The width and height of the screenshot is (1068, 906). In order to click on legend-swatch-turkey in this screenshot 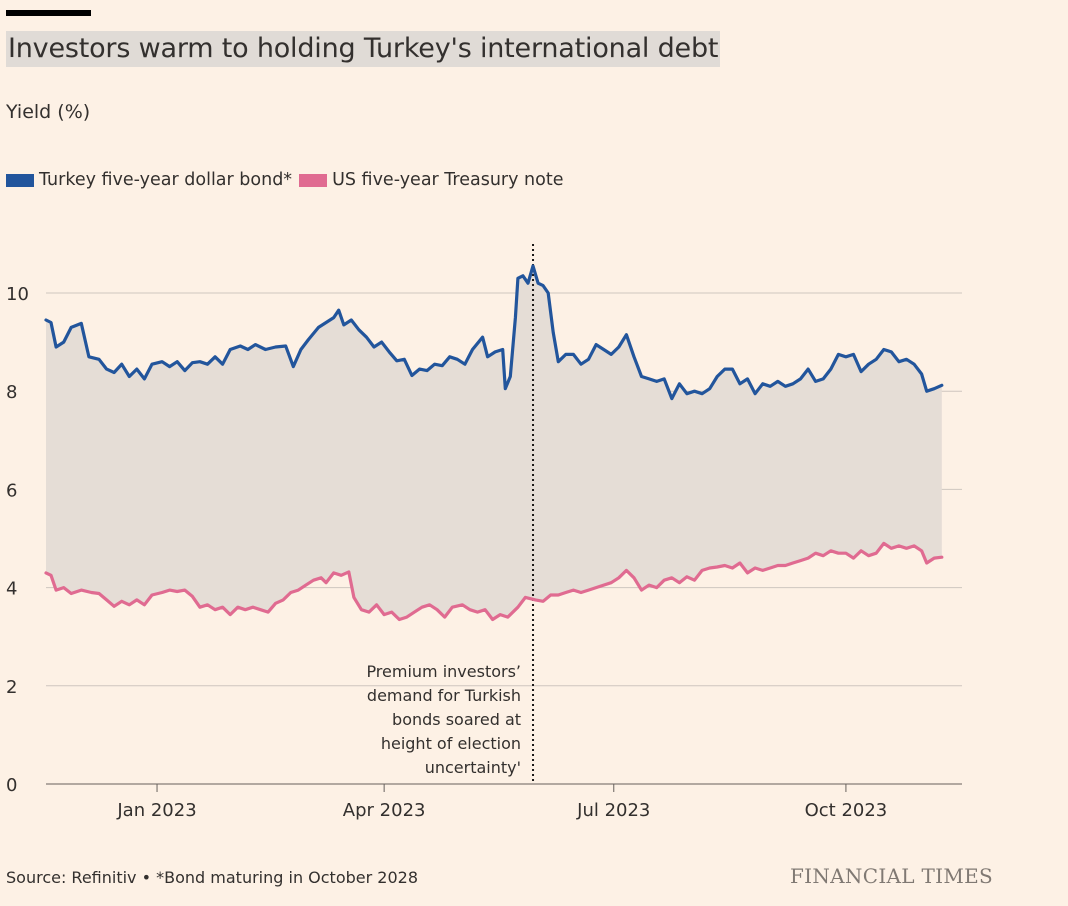, I will do `click(20, 180)`.